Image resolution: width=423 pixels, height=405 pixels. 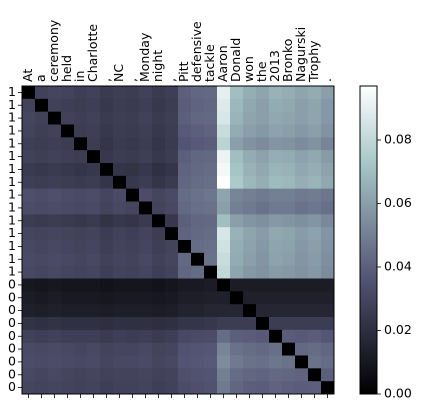 What do you see at coordinates (326, 80) in the screenshot?
I see `x-tick-label: .` at bounding box center [326, 80].